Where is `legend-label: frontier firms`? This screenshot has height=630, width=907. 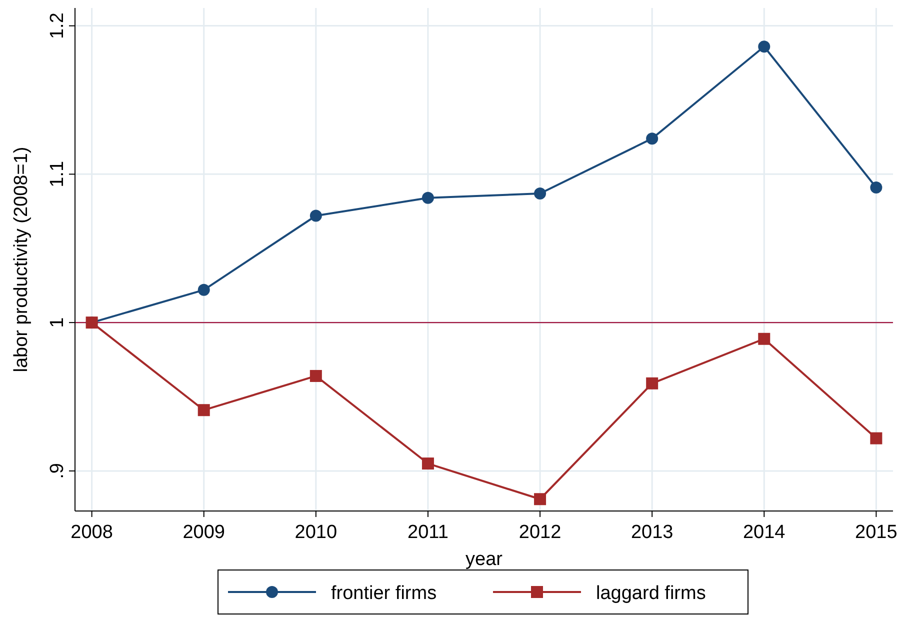
legend-label: frontier firms is located at coordinates (384, 593).